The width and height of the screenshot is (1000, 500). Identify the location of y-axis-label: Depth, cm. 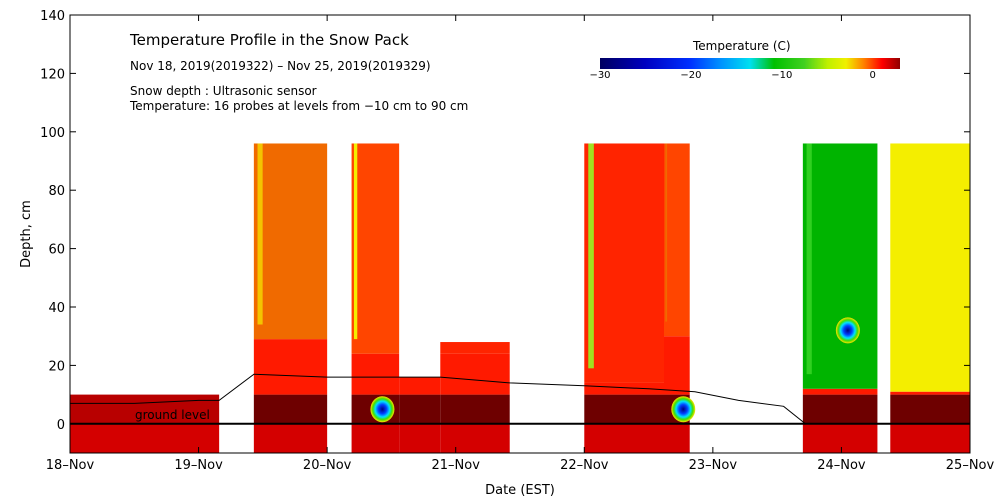
(26, 234).